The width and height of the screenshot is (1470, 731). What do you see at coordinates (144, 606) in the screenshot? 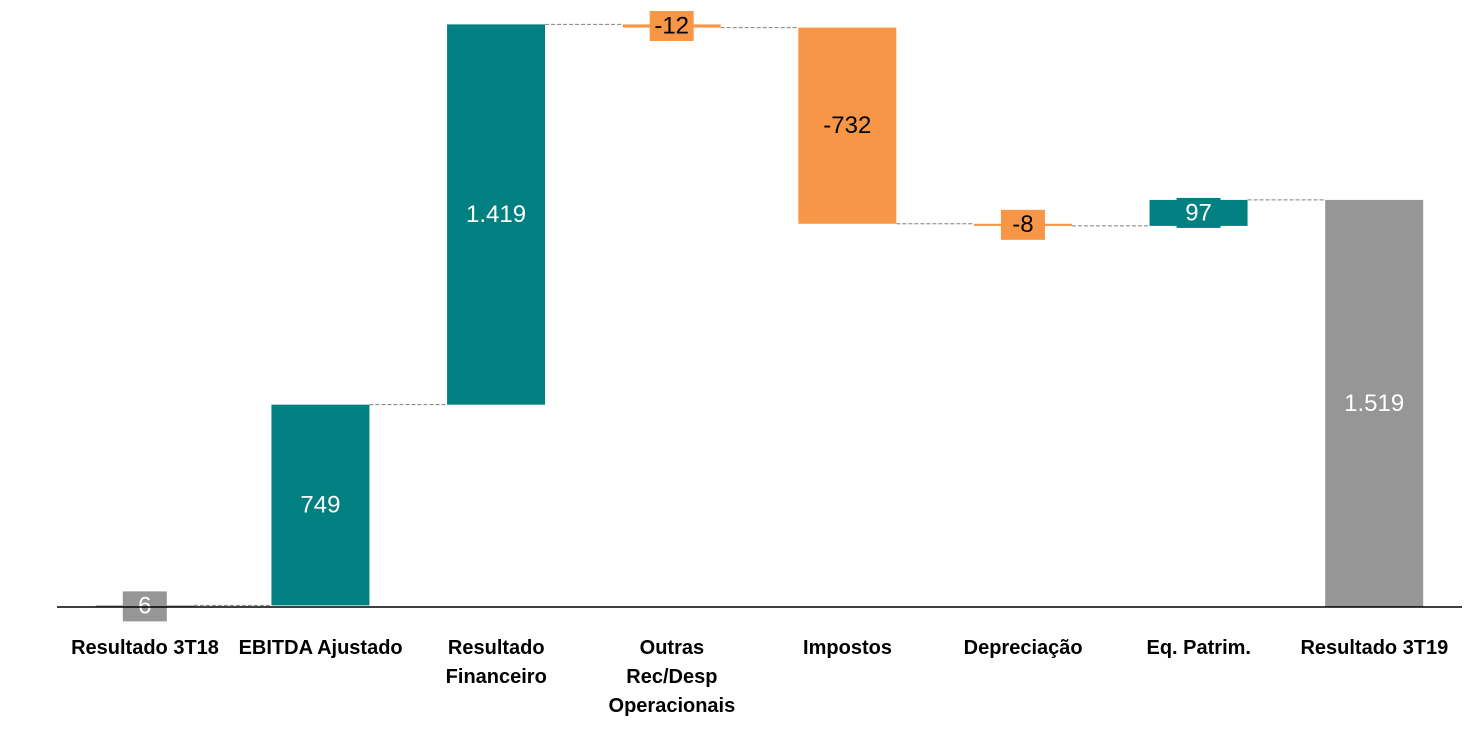
I see `value-label: 6` at bounding box center [144, 606].